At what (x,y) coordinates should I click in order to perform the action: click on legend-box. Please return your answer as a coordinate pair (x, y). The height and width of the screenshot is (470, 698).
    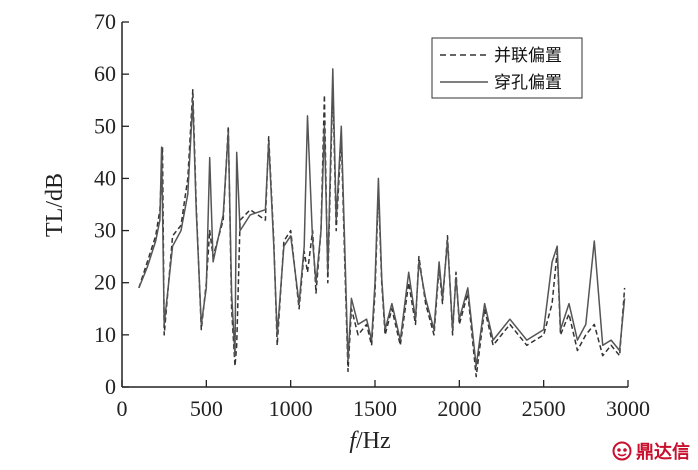
    Looking at the image, I should click on (507, 68).